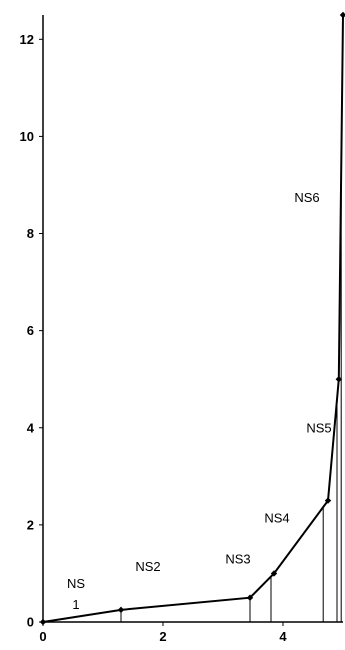  I want to click on region-label: NS2, so click(147, 566).